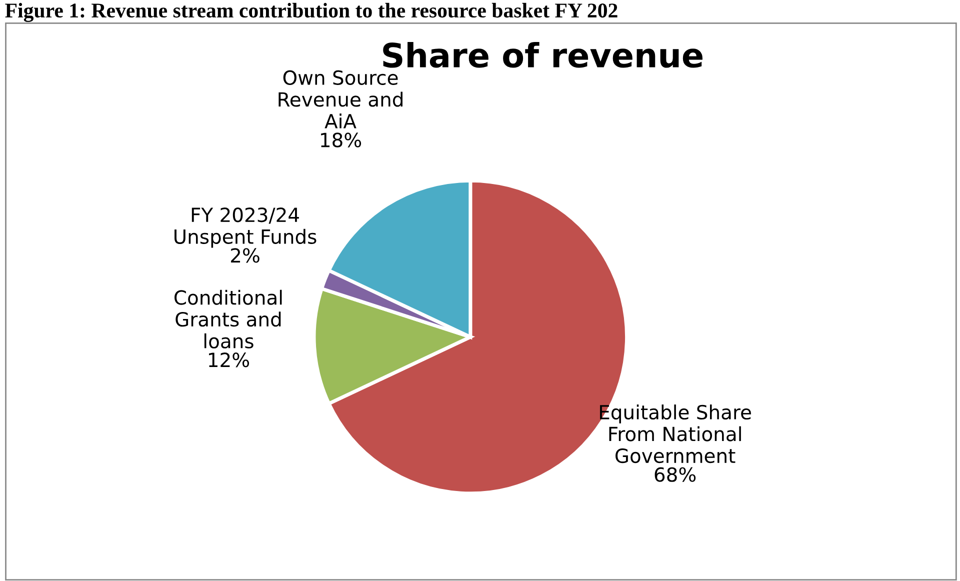  Describe the element at coordinates (245, 228) in the screenshot. I see `slice-label: FY 2023/24 Unspent Funds` at that location.